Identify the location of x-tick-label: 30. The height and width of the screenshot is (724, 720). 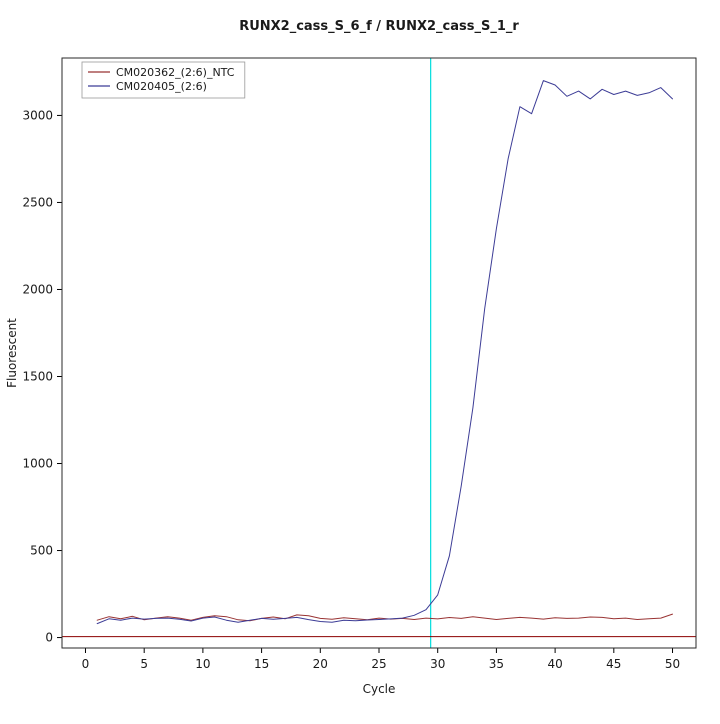
(437, 664).